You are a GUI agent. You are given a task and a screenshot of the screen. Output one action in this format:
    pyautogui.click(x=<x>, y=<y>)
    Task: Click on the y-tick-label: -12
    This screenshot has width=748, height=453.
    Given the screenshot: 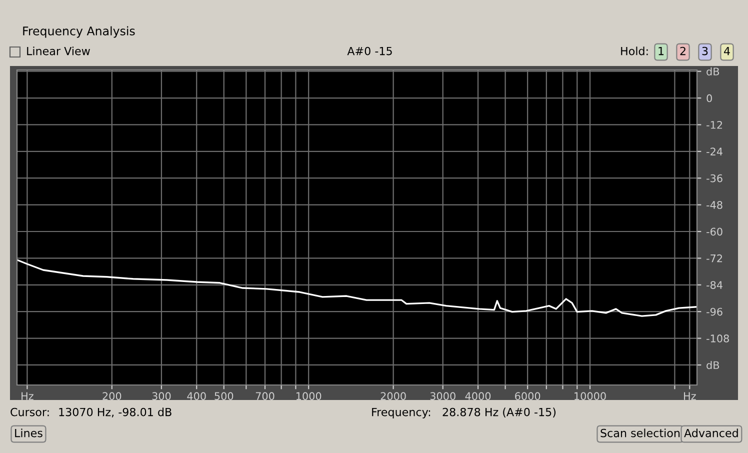 What is the action you would take?
    pyautogui.click(x=714, y=124)
    